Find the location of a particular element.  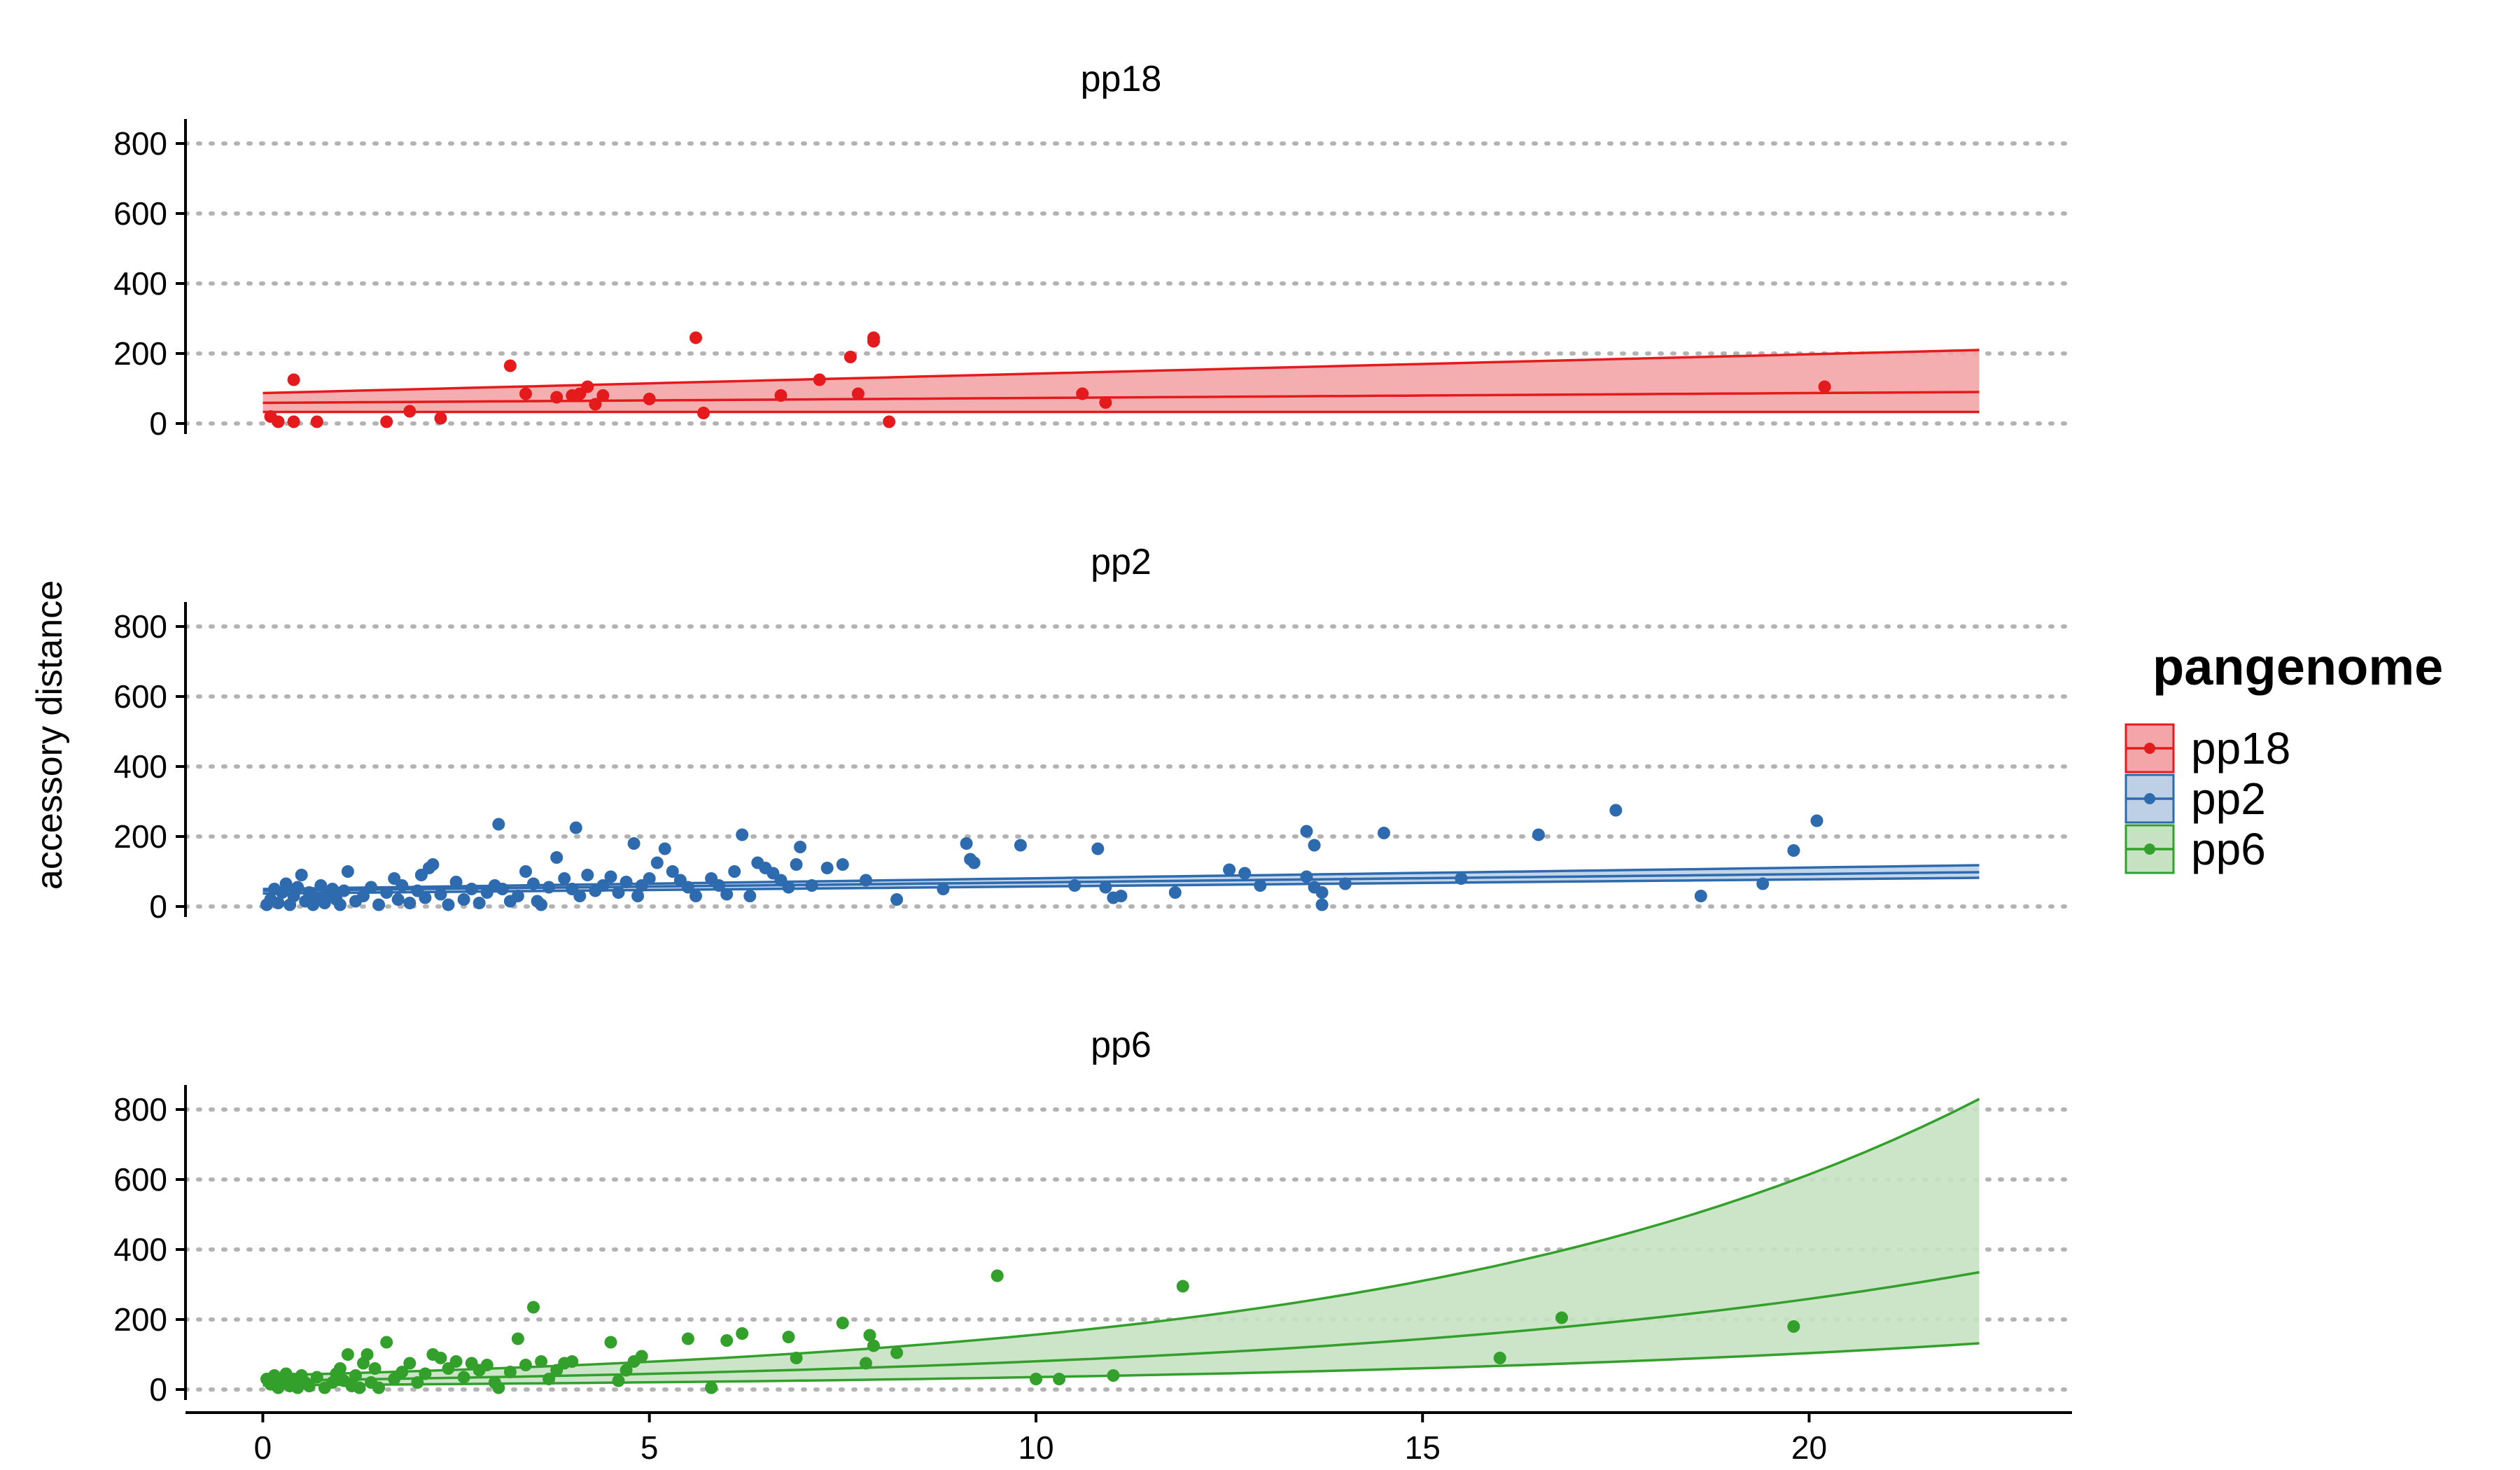

confidence-band-pp18 is located at coordinates (1121, 381).